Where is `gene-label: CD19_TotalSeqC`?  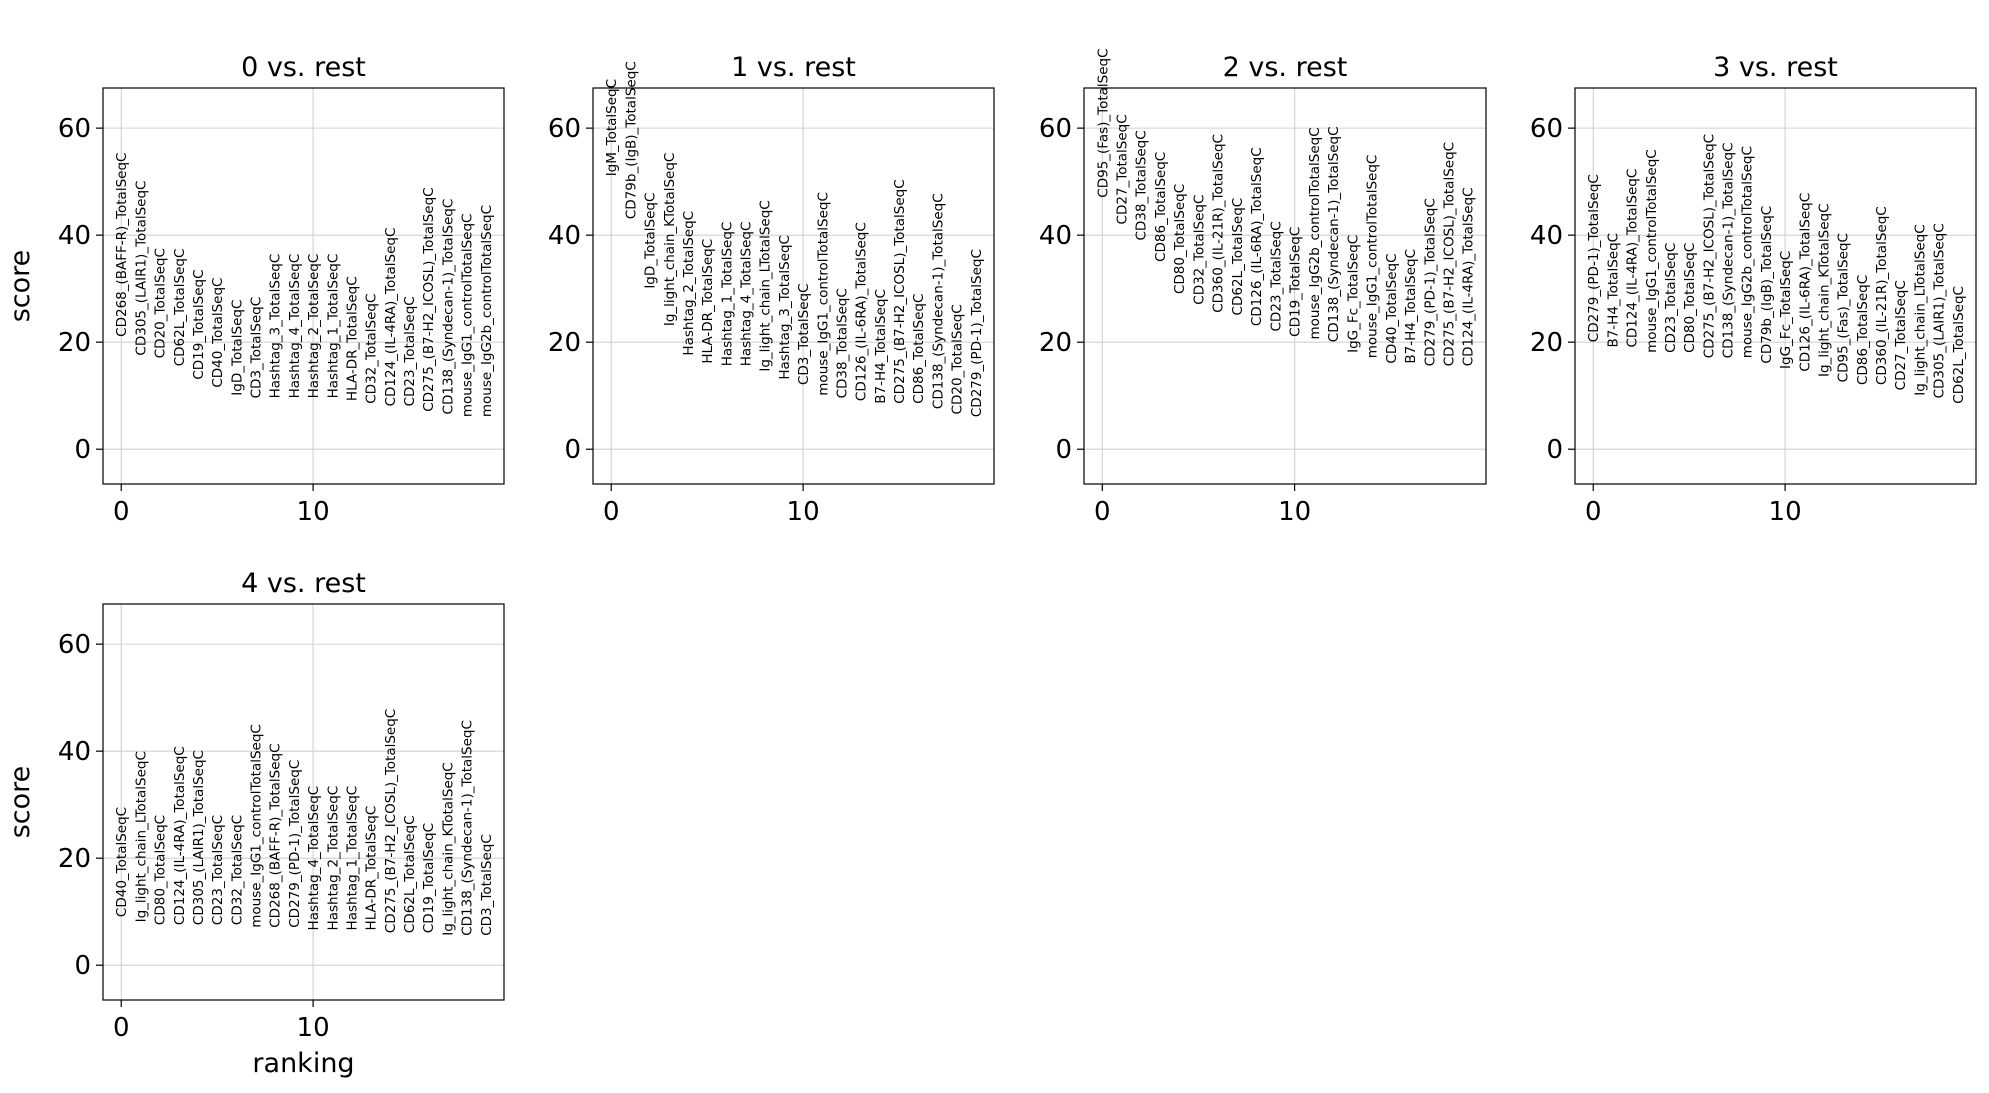
gene-label: CD19_TotalSeqC is located at coordinates (199, 324).